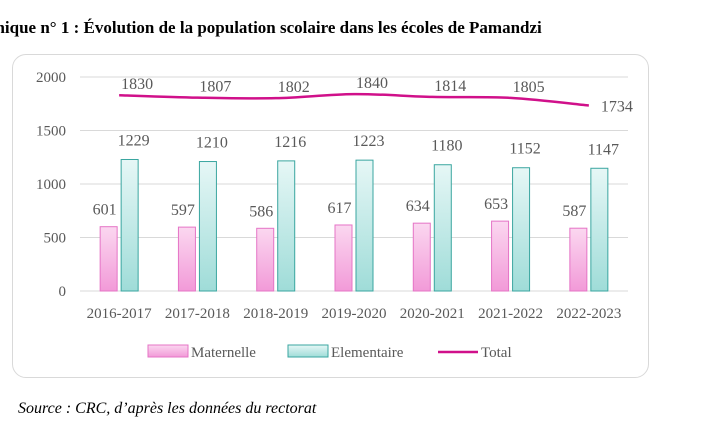 This screenshot has width=712, height=423. I want to click on legend-total-label: Total, so click(496, 353).